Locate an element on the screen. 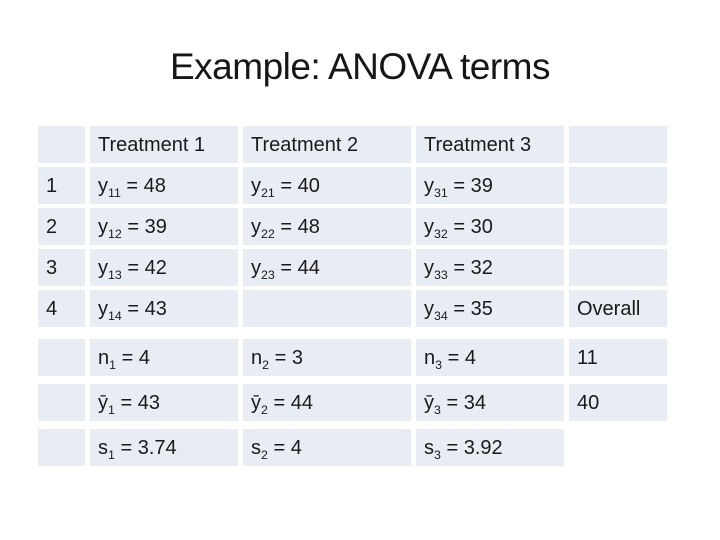 This screenshot has width=720, height=540. cell-y22: y22 = 48 is located at coordinates (327, 226).